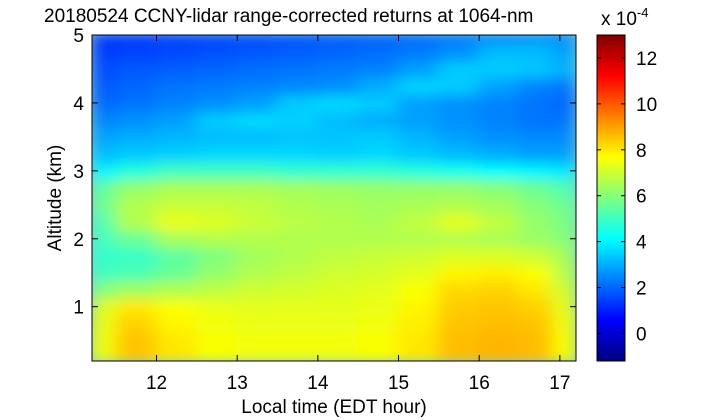 The width and height of the screenshot is (712, 420). I want to click on colorbar-tick-label: 0, so click(641, 334).